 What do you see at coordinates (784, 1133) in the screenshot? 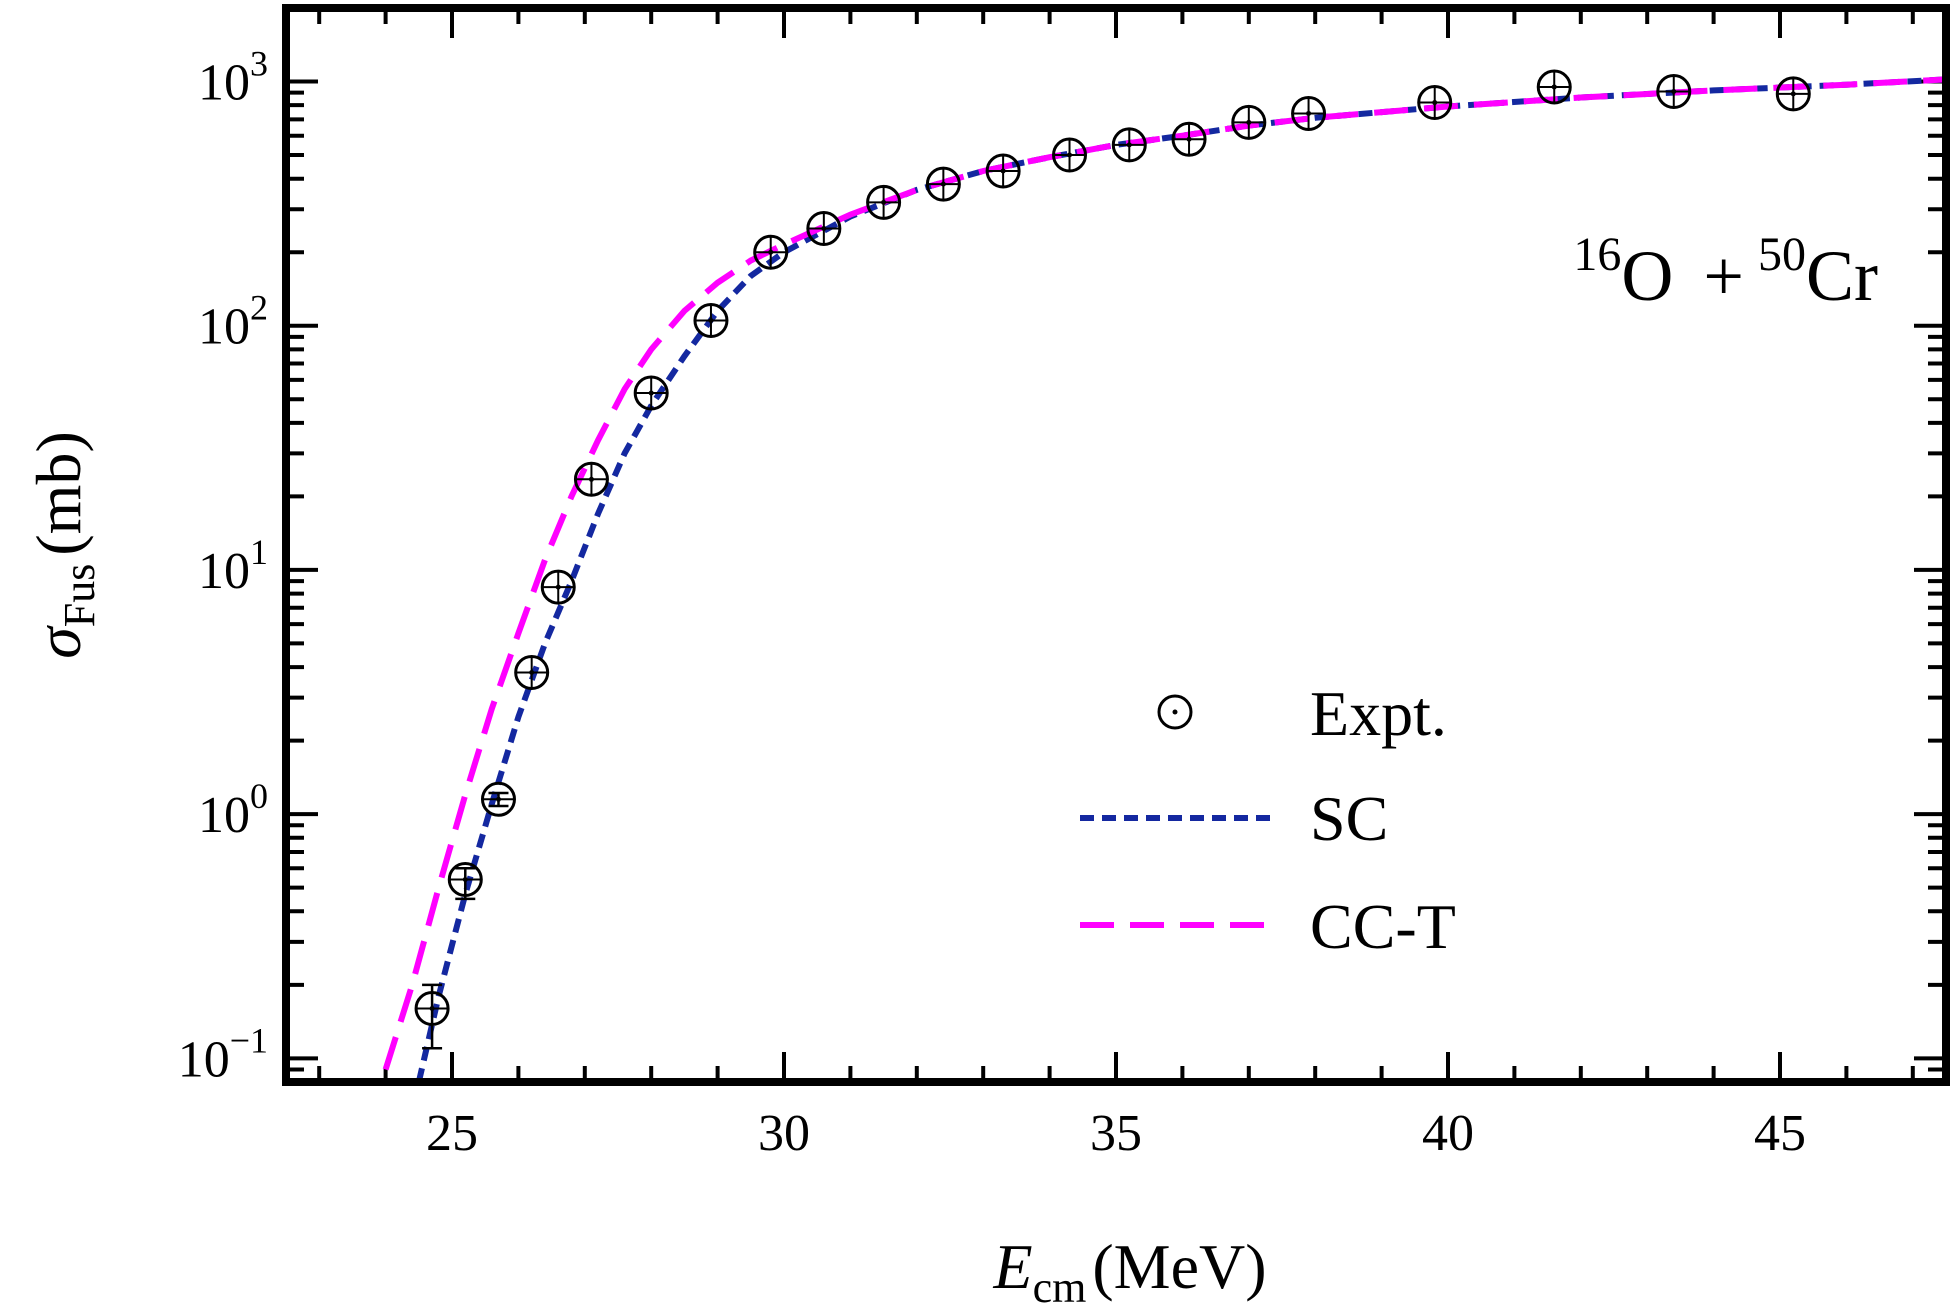
I see `x-tick-label: 30` at bounding box center [784, 1133].